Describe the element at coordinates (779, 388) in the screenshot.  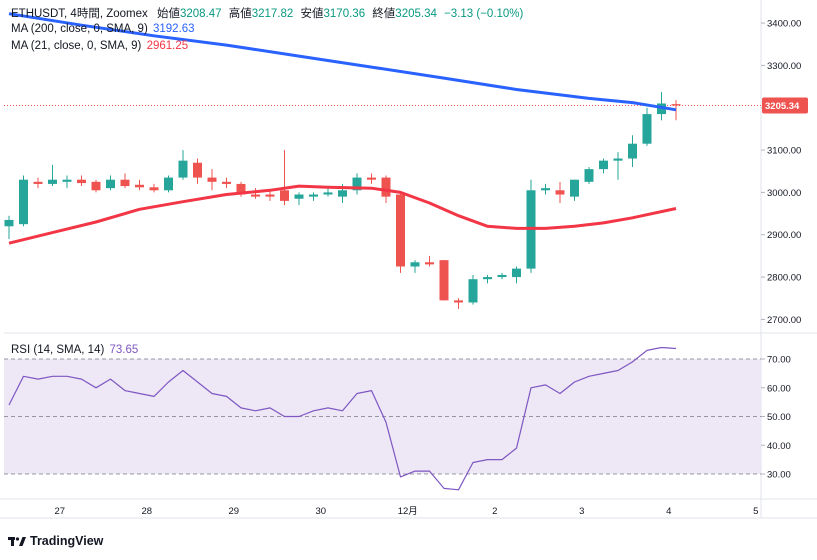
I see `rsi-tick-label: 60.00` at that location.